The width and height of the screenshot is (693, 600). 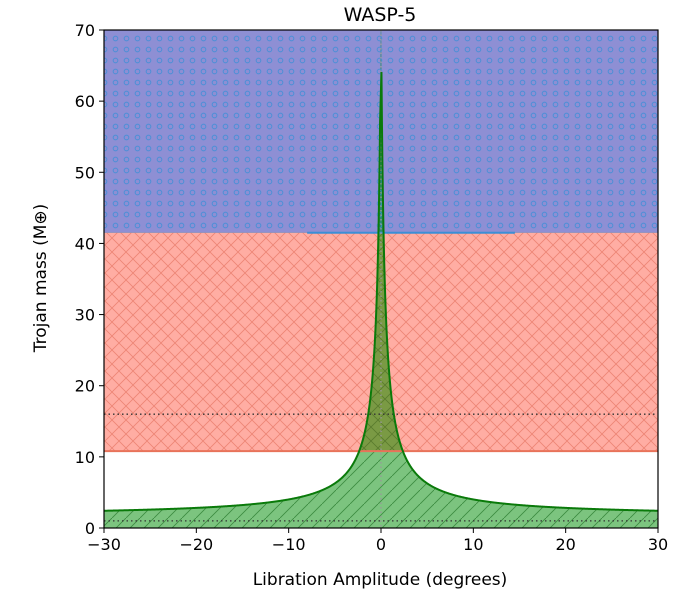 What do you see at coordinates (89, 279) in the screenshot?
I see `y-axis: 0 10 20 30 40 50 60 70` at bounding box center [89, 279].